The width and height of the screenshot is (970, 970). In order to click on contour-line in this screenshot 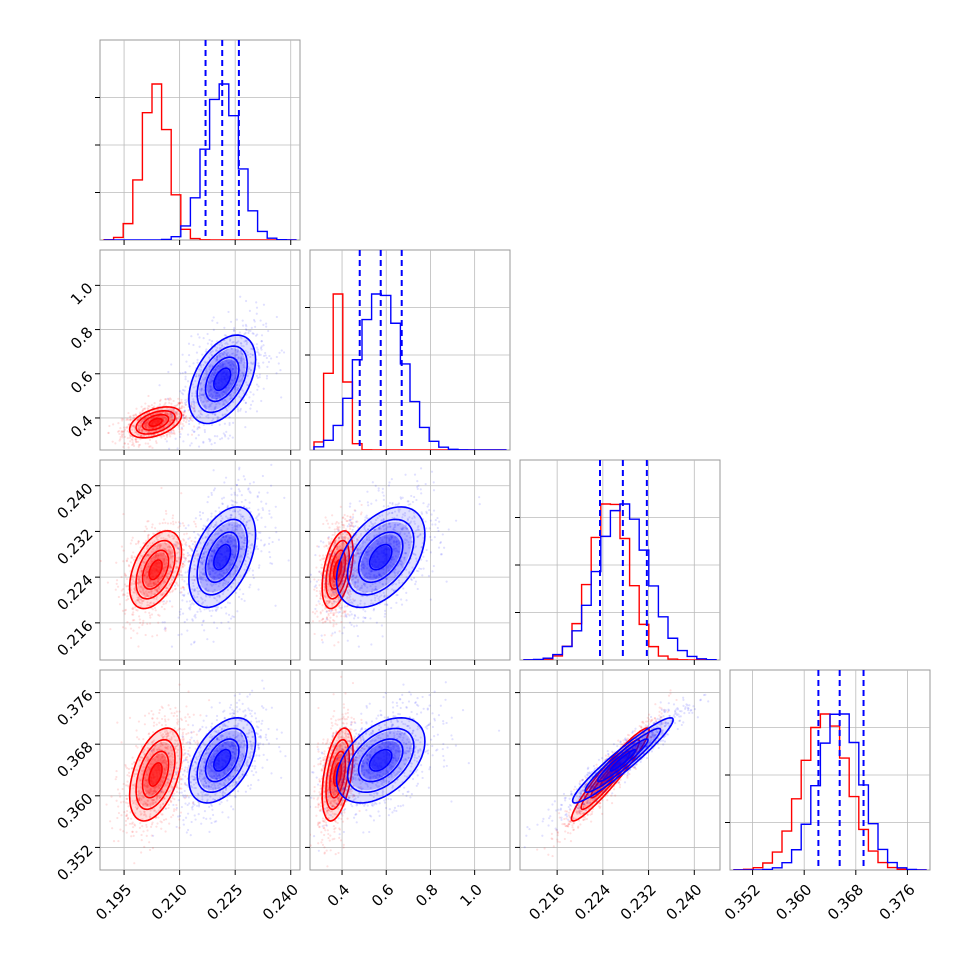, I will do `click(155, 569)`.